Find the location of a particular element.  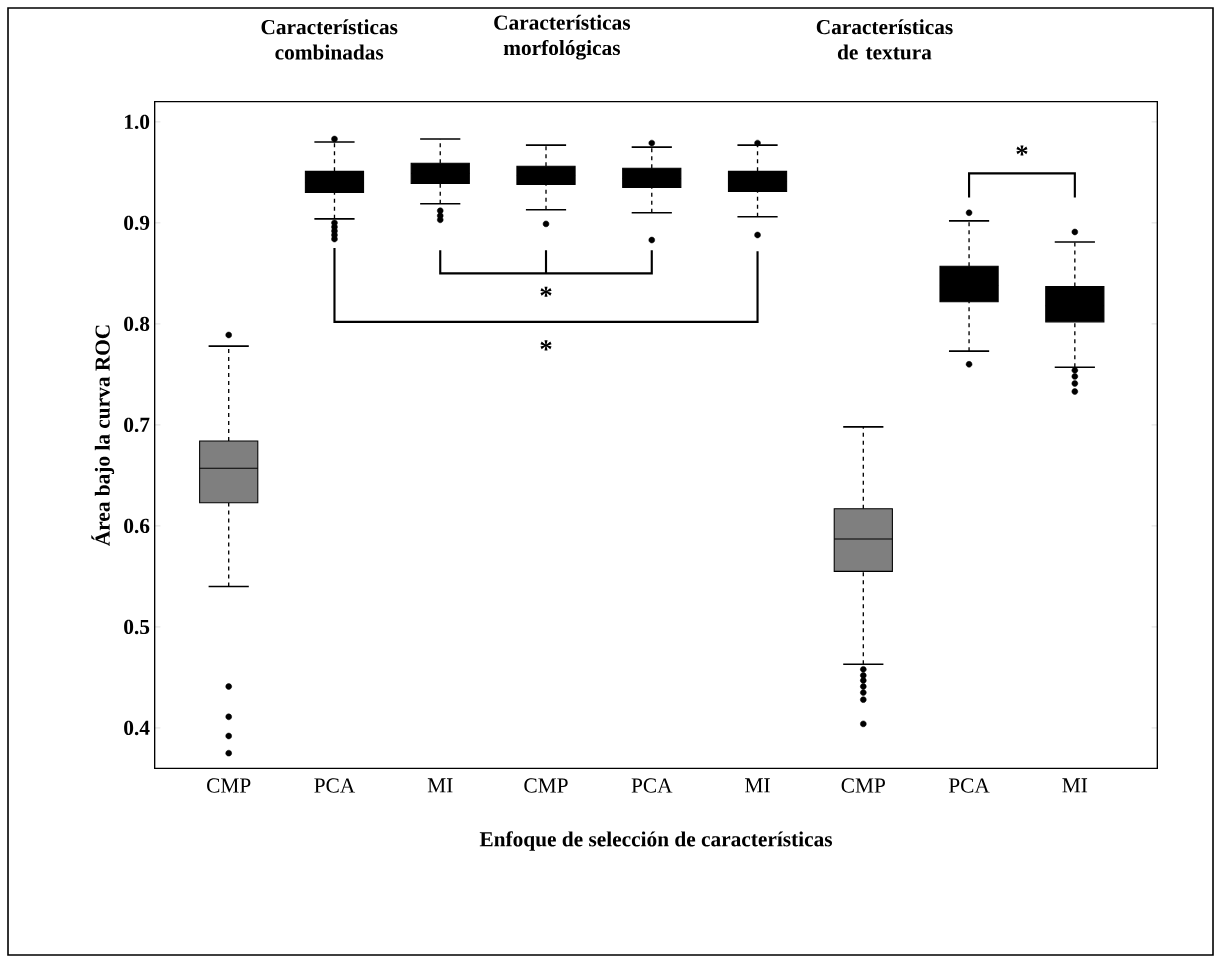

y-tick-label: 0.7 is located at coordinates (137, 425).